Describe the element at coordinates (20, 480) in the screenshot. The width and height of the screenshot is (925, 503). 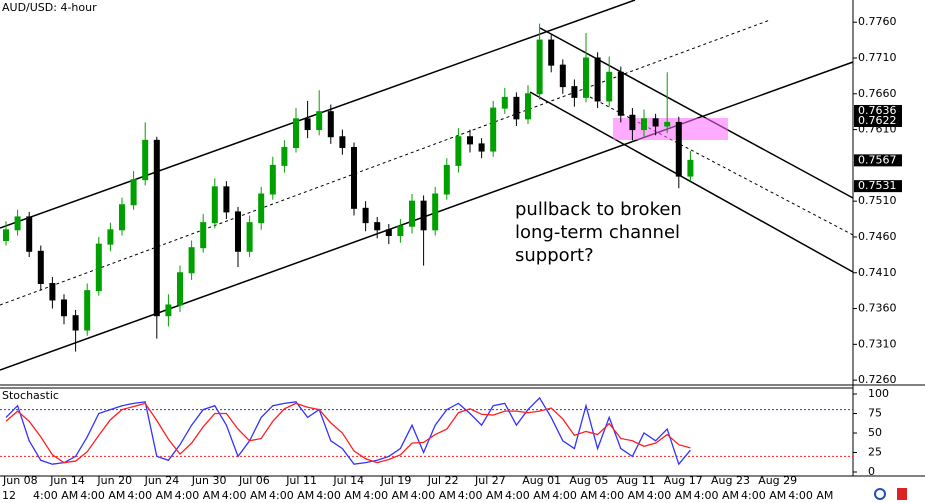
I see `x-tick-label: Jun 08` at that location.